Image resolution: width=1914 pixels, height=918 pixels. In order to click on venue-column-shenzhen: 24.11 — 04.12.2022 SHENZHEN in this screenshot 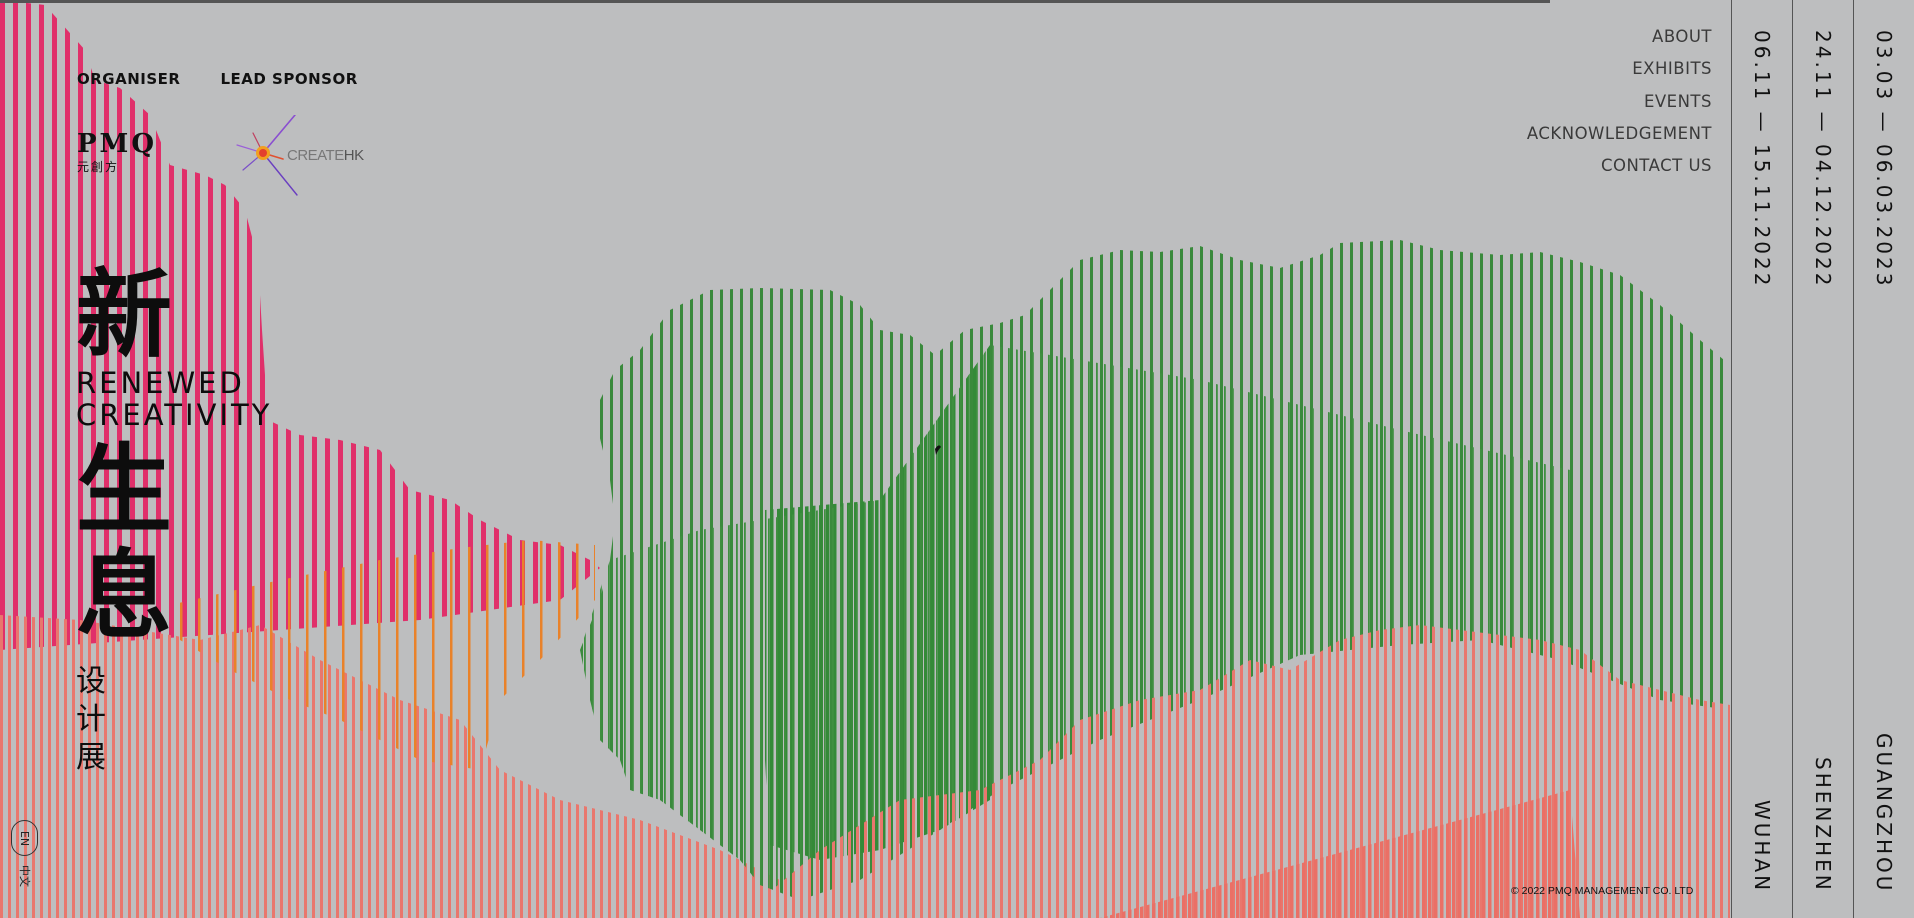, I will do `click(1823, 459)`.